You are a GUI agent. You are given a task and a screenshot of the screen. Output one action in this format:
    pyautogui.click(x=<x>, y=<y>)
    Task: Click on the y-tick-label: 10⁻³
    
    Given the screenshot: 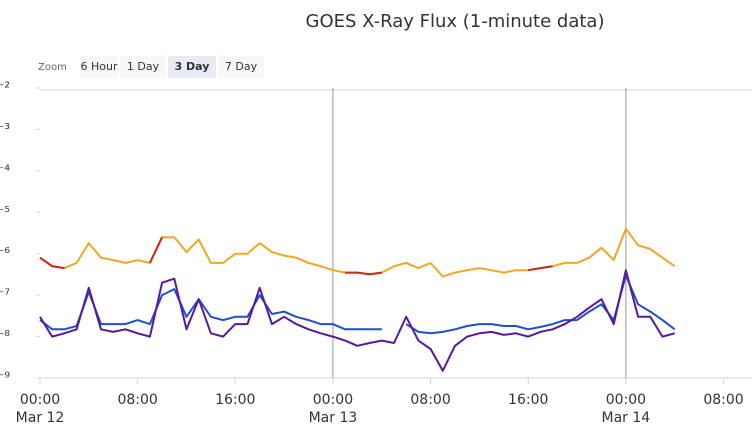 What is the action you would take?
    pyautogui.click(x=5, y=129)
    